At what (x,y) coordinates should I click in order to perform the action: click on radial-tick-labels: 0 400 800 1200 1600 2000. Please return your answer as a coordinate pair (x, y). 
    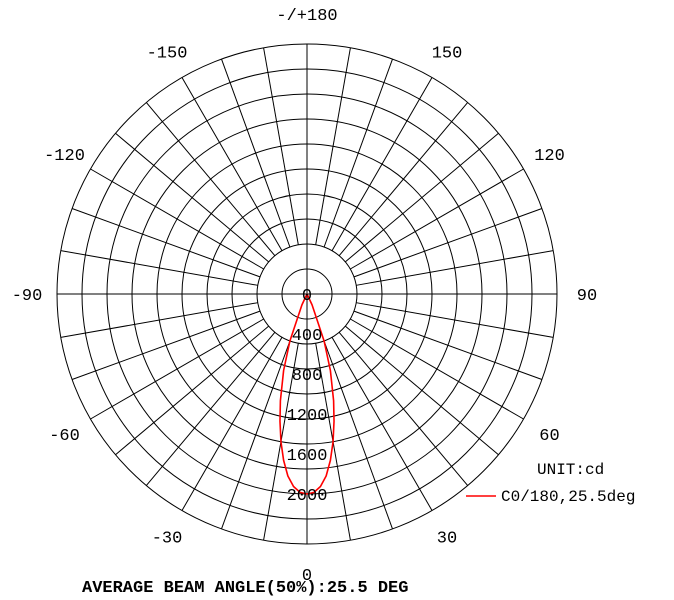
    Looking at the image, I should click on (307, 396).